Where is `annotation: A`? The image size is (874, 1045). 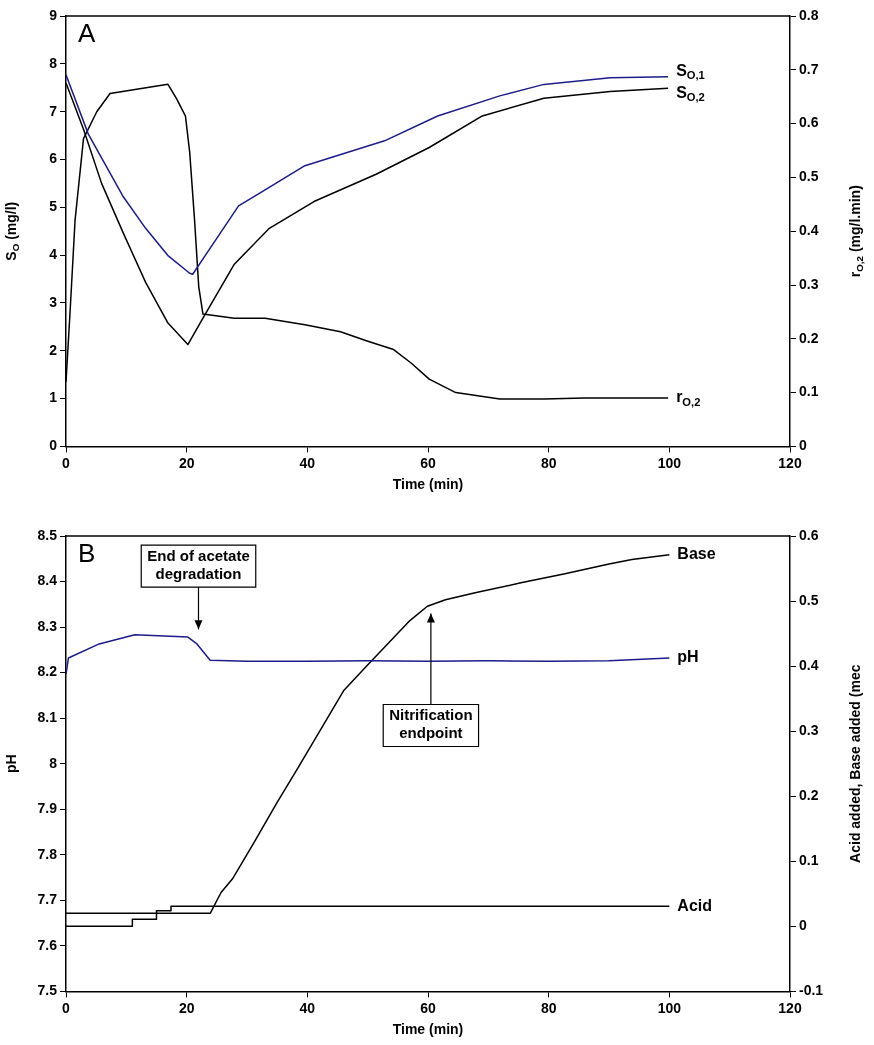
annotation: A is located at coordinates (87, 33).